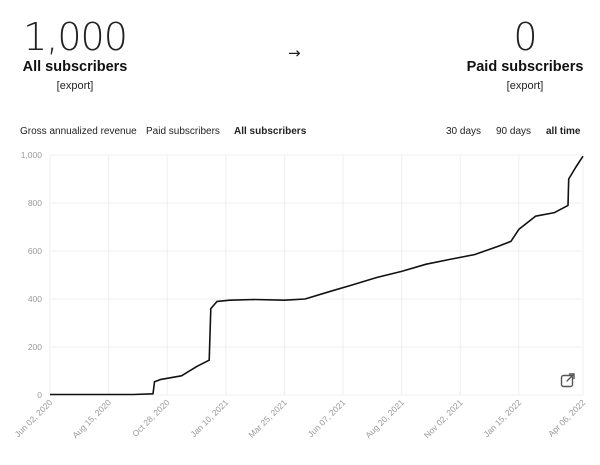  What do you see at coordinates (384, 418) in the screenshot?
I see `x-tick-label: Aug 20, 2021` at bounding box center [384, 418].